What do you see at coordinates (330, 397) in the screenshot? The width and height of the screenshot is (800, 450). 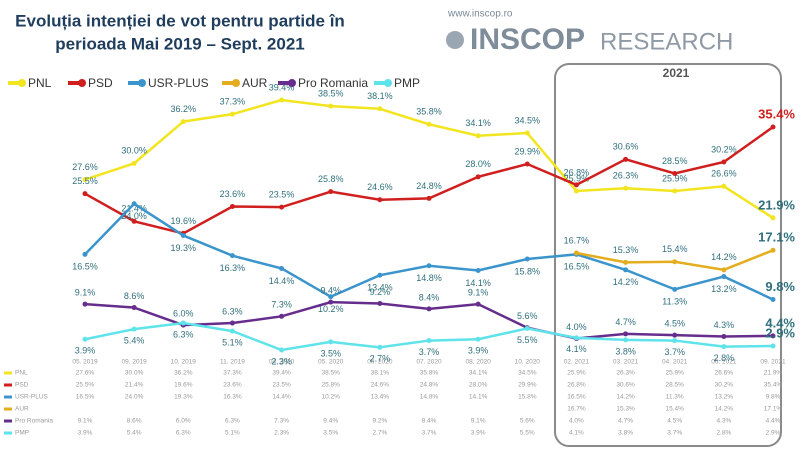 I see `table-cell: 10.2%` at bounding box center [330, 397].